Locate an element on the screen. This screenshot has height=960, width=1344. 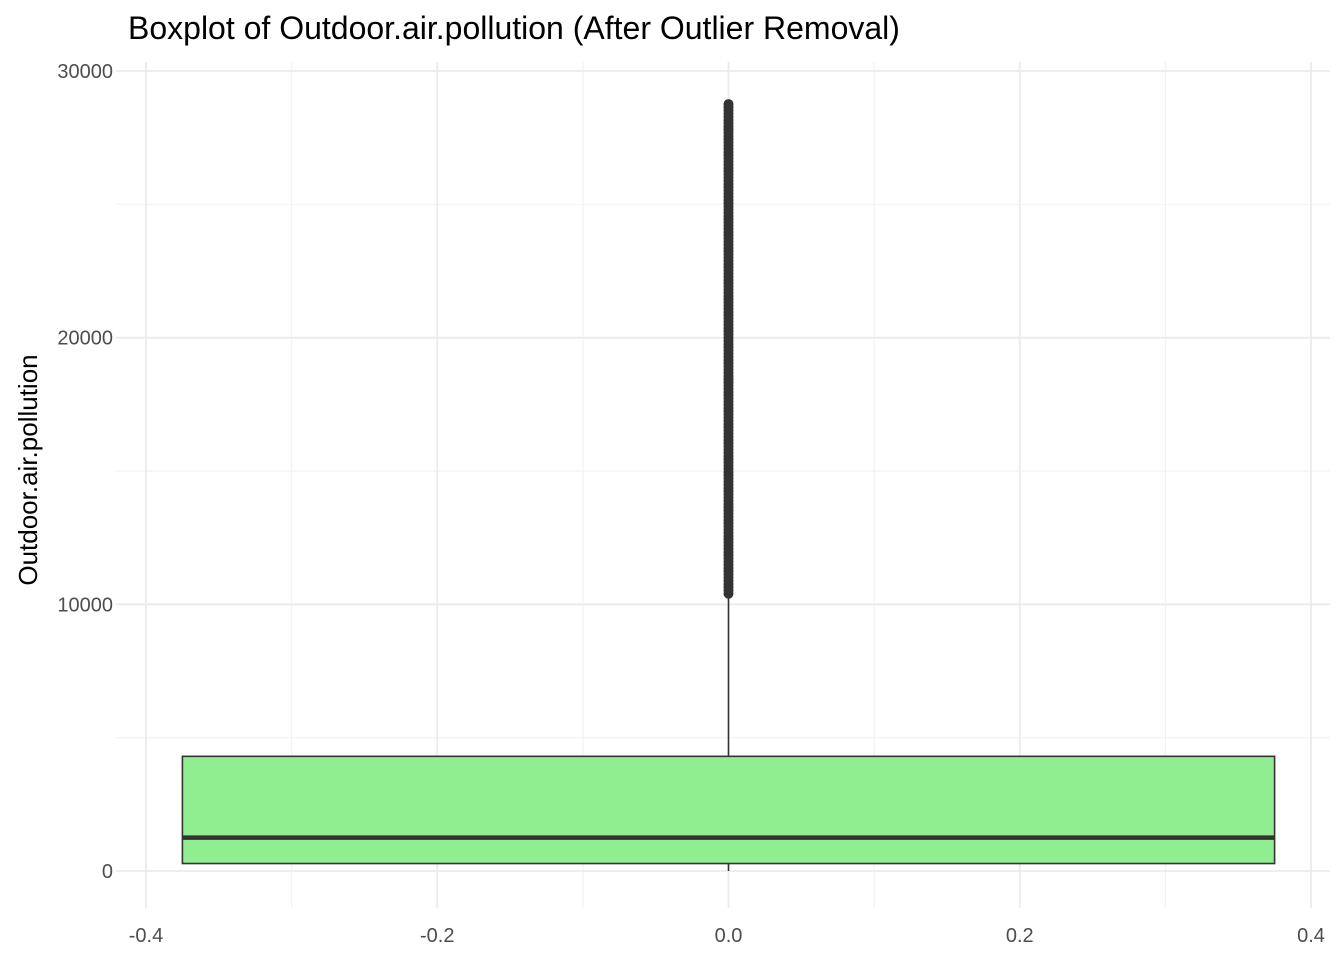
iqr-box is located at coordinates (728, 810).